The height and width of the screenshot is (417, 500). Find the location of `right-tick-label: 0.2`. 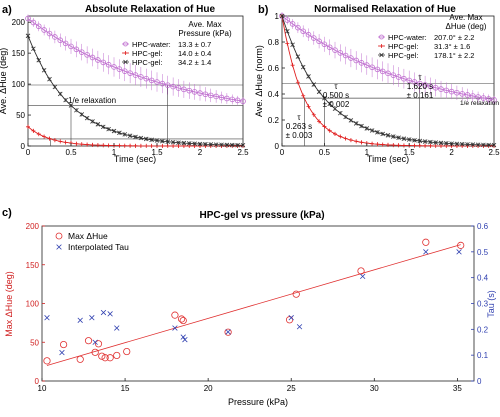

right-tick-label: 0.2 is located at coordinates (483, 329).